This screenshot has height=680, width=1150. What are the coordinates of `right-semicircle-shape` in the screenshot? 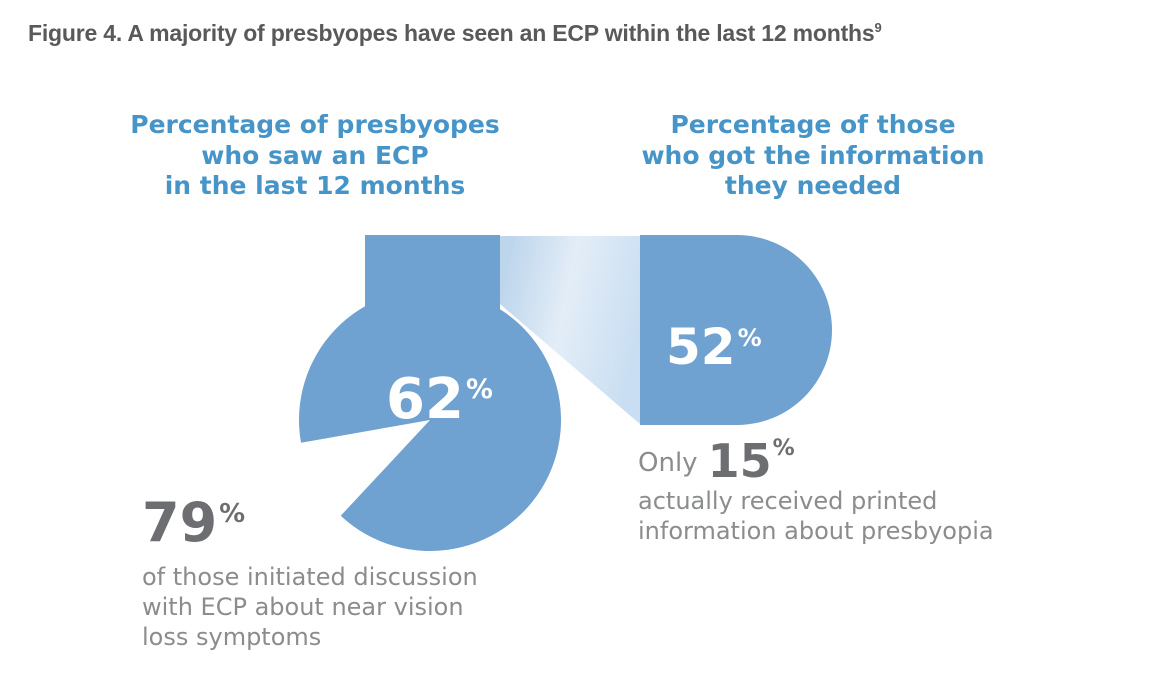 It's located at (736, 330).